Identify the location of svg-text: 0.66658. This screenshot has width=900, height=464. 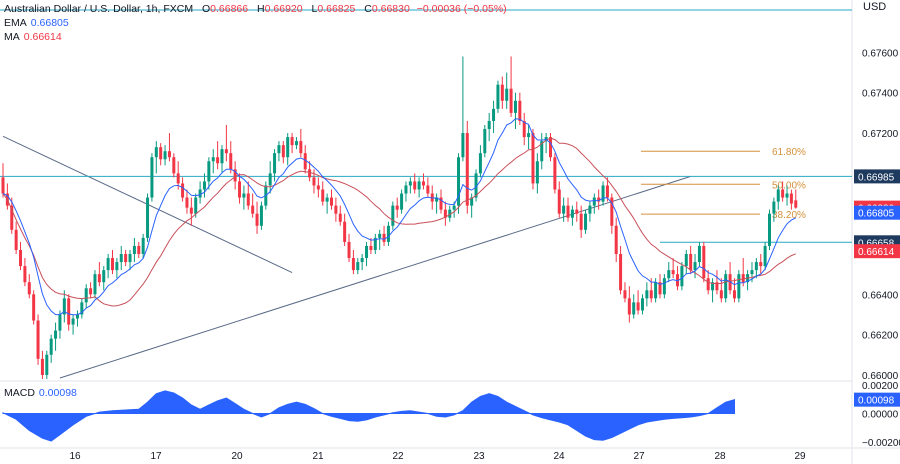
(876, 243).